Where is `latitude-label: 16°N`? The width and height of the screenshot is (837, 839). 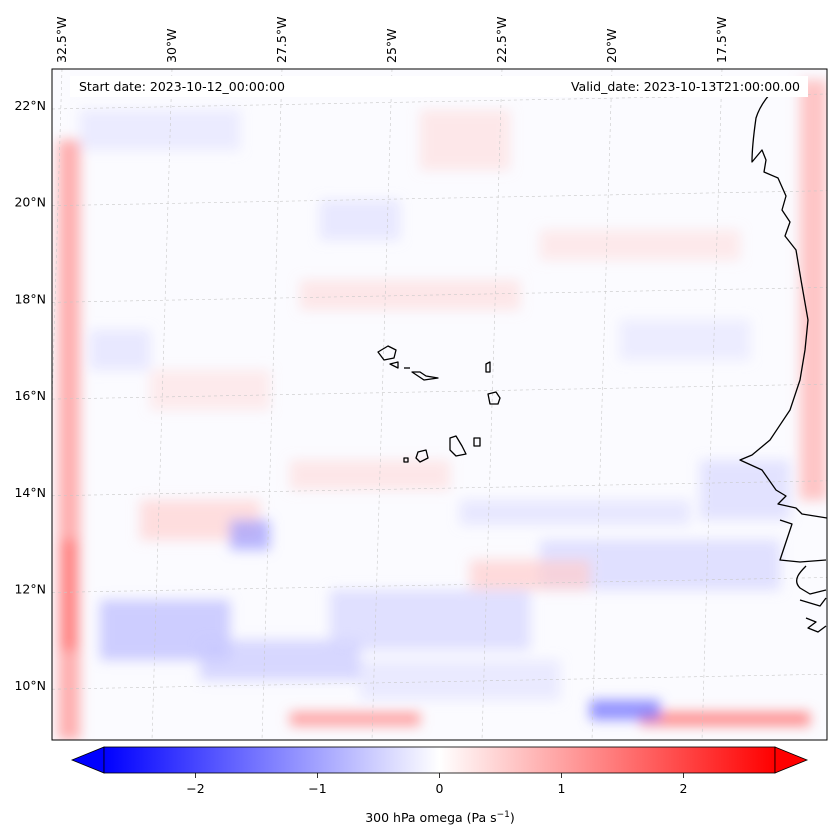
latitude-label: 16°N is located at coordinates (30, 395).